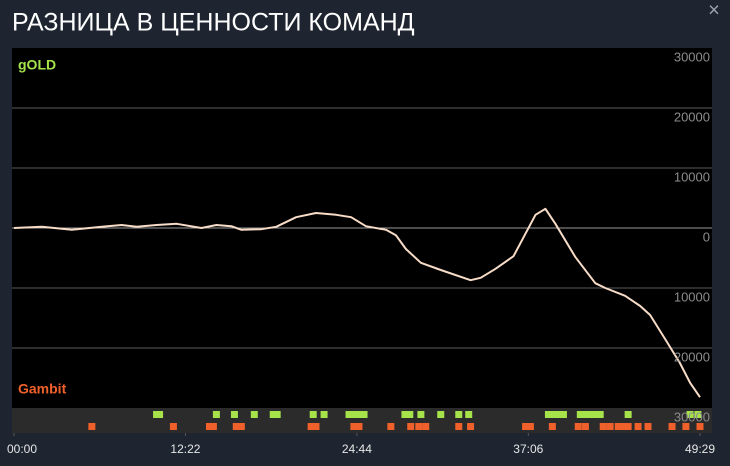 The image size is (730, 466). Describe the element at coordinates (42, 389) in the screenshot. I see `bottom-team-label: Gambit` at that location.